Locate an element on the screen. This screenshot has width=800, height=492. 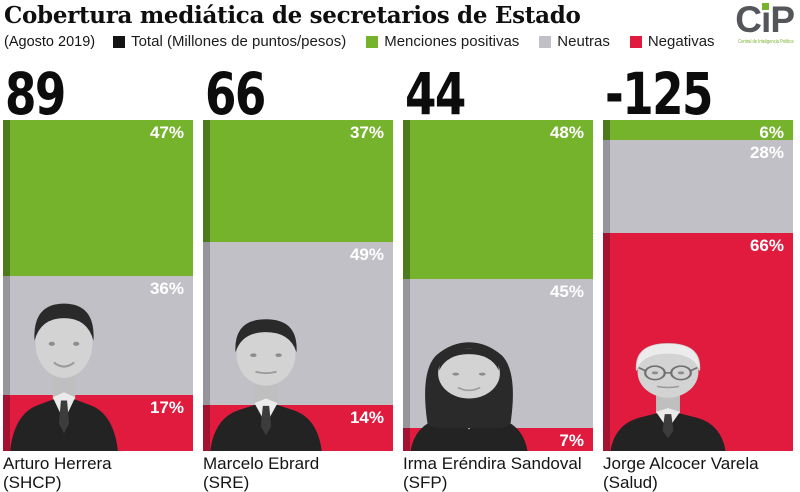
legend-item: Neutras is located at coordinates (574, 41).